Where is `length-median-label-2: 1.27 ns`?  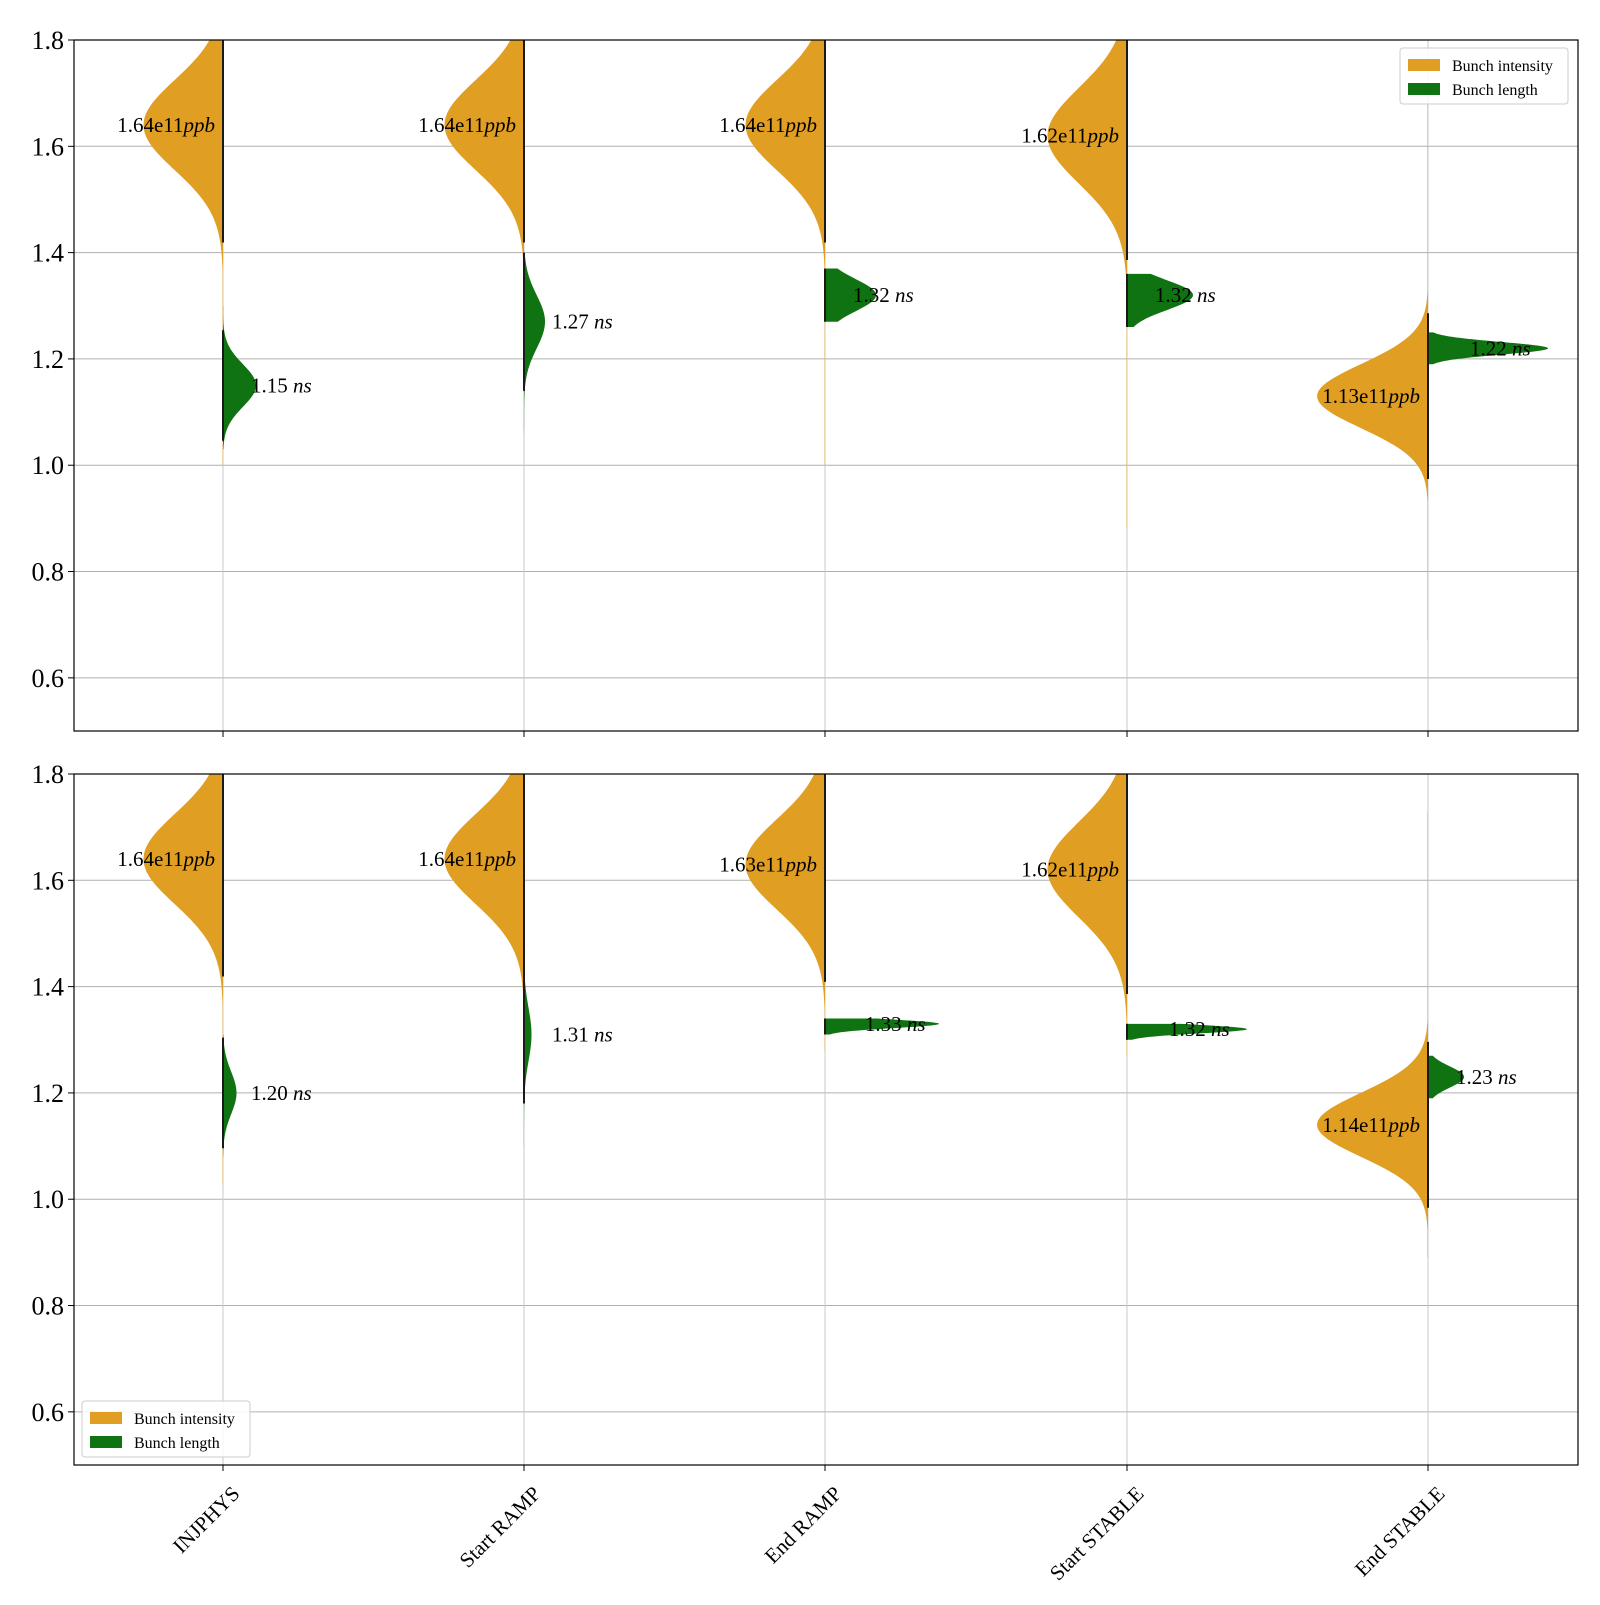
length-median-label-2: 1.27 ns is located at coordinates (582, 322).